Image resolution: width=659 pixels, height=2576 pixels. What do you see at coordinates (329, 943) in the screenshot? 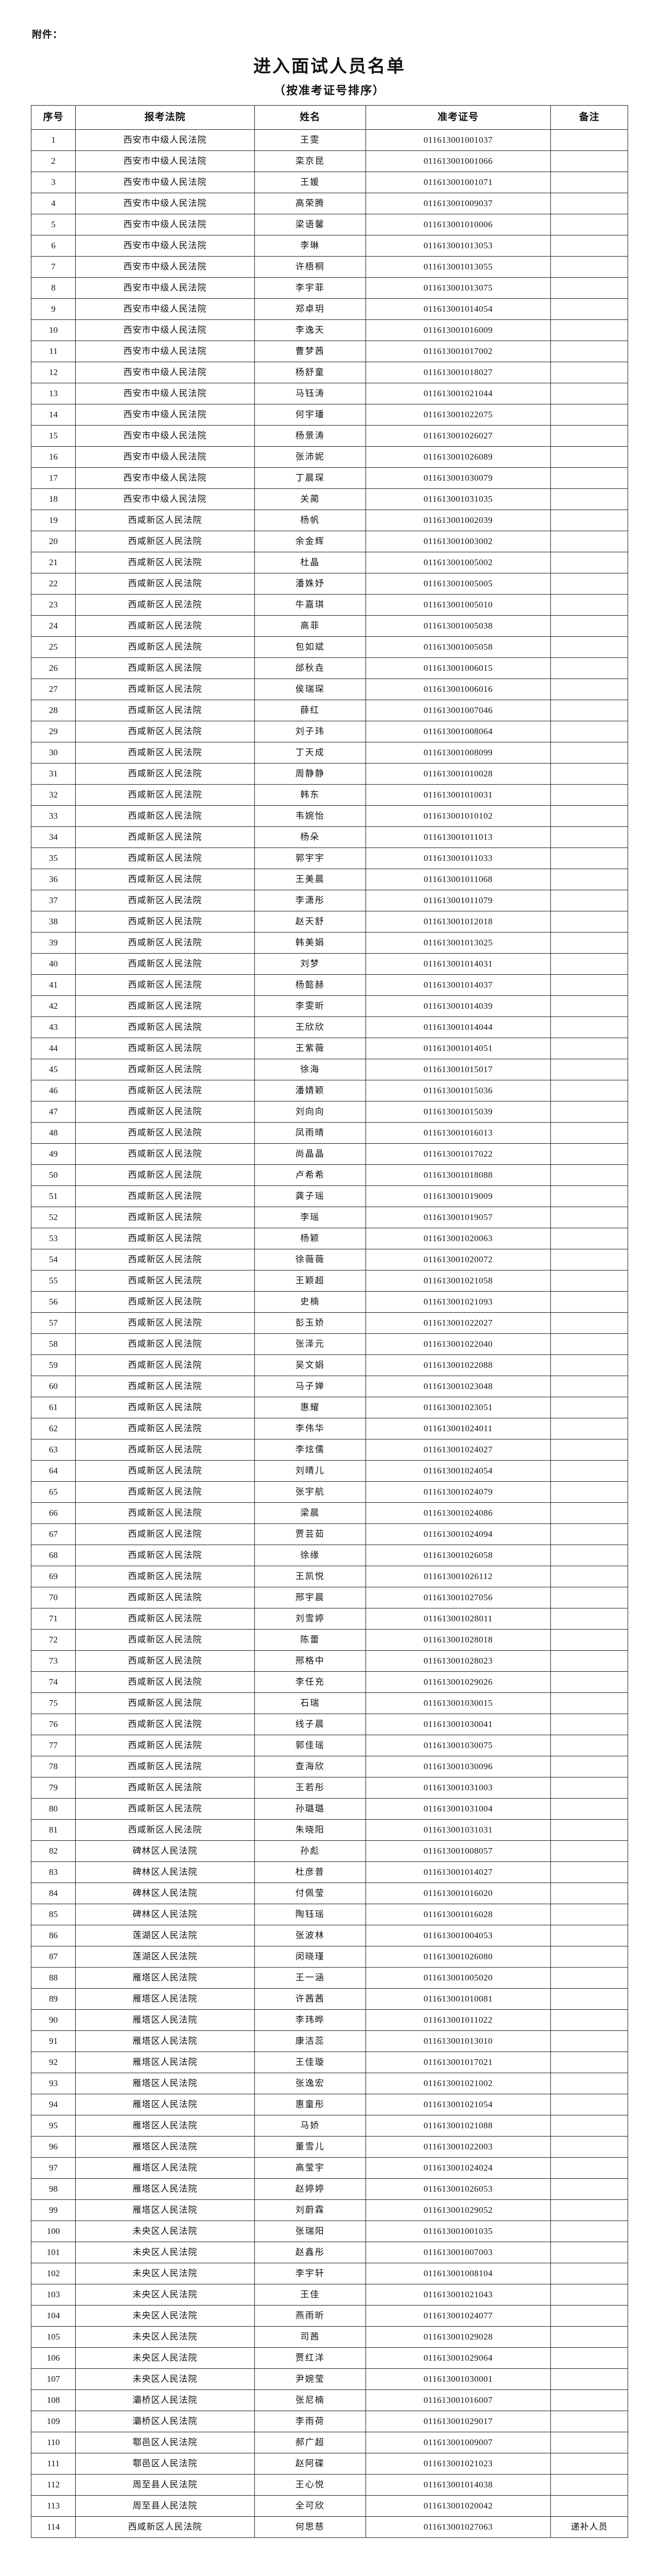
I see `table-row: 39 西咸新区人民法院 韩美娟 011613001013025` at bounding box center [329, 943].